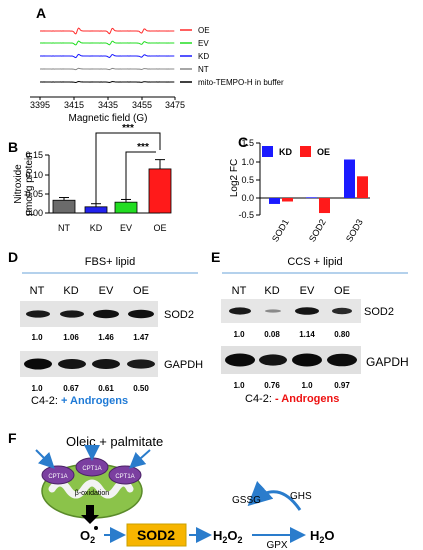 The image size is (423, 550). I want to click on significance-bracket-ev-oe, so click(140, 175).